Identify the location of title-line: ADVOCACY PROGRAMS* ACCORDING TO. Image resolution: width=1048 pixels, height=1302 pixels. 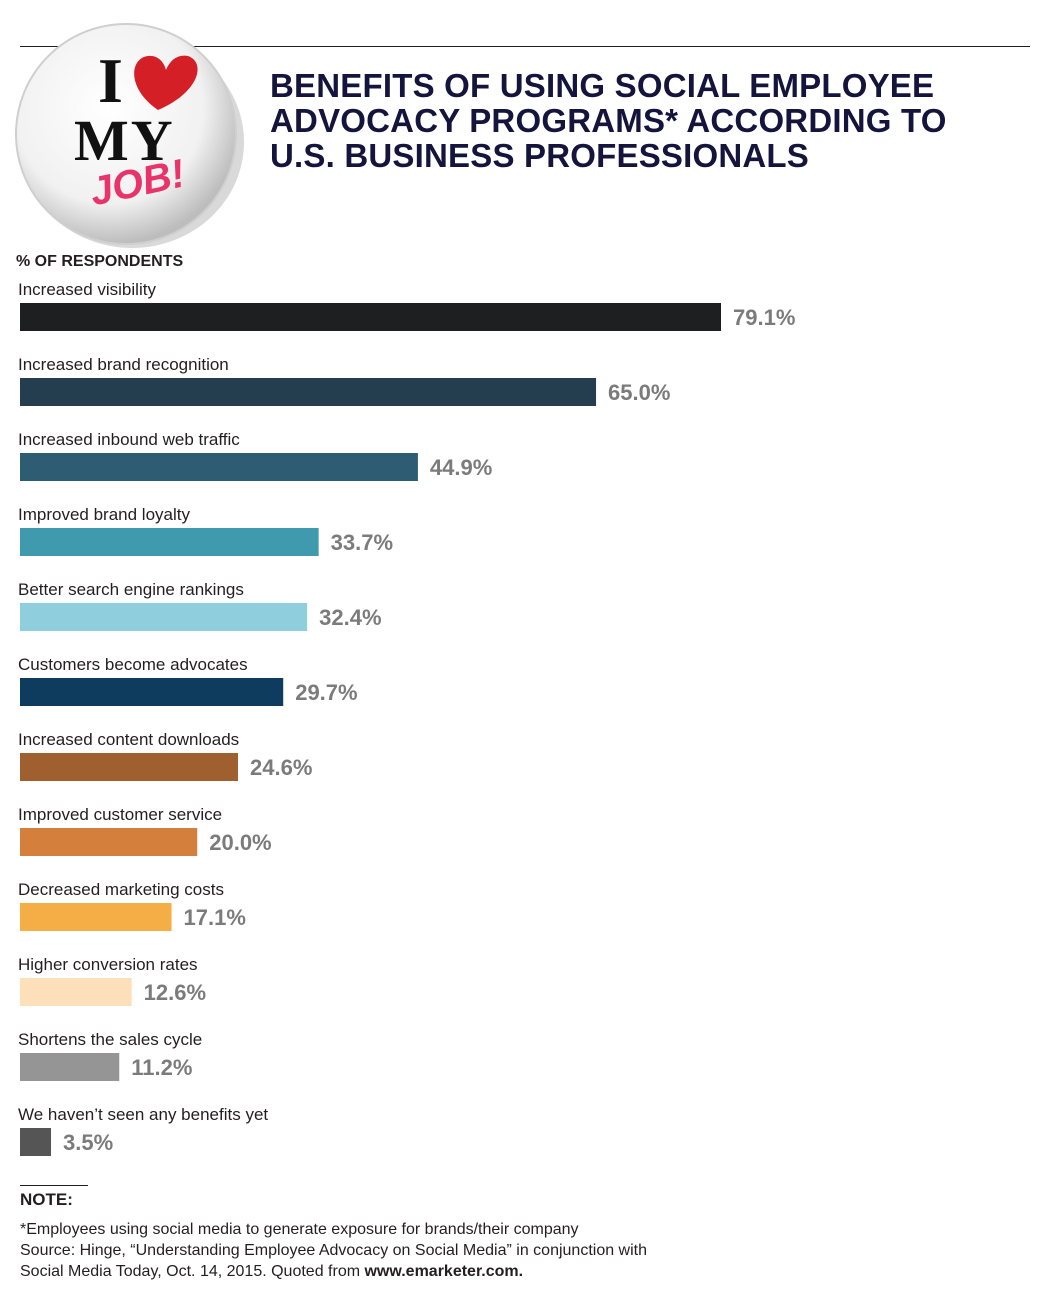
(608, 120).